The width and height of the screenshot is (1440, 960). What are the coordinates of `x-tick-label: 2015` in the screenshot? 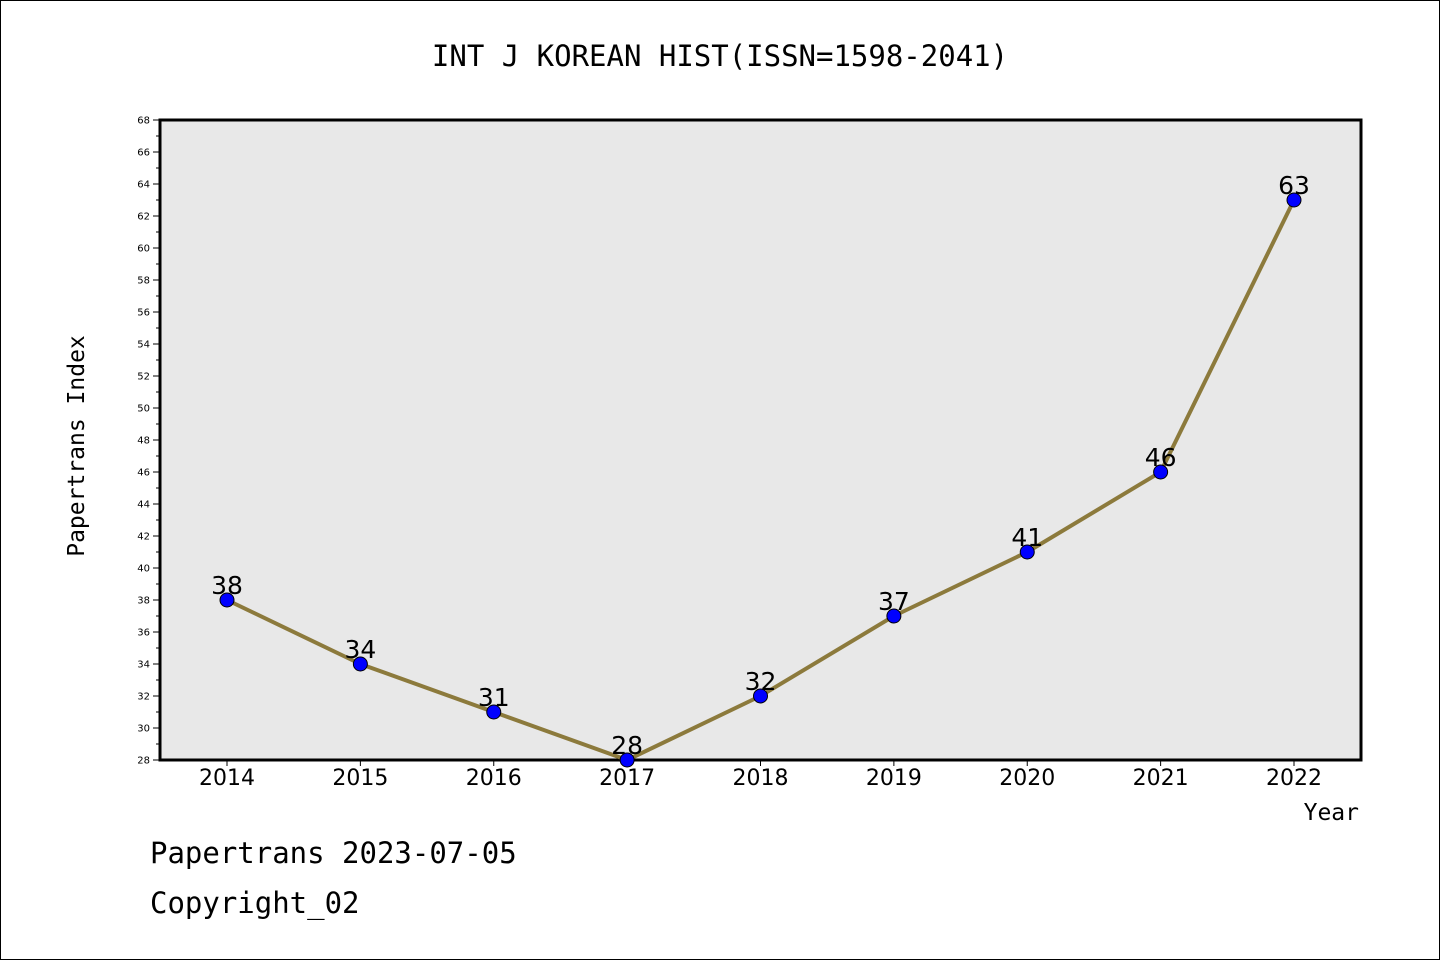 It's located at (360, 778).